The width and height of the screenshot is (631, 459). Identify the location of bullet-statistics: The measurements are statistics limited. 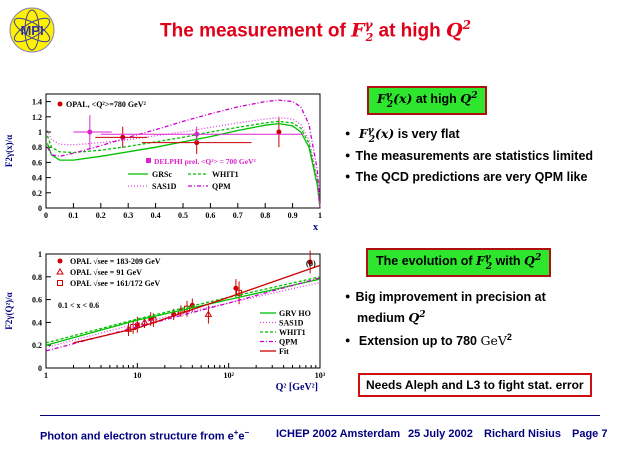
(469, 156).